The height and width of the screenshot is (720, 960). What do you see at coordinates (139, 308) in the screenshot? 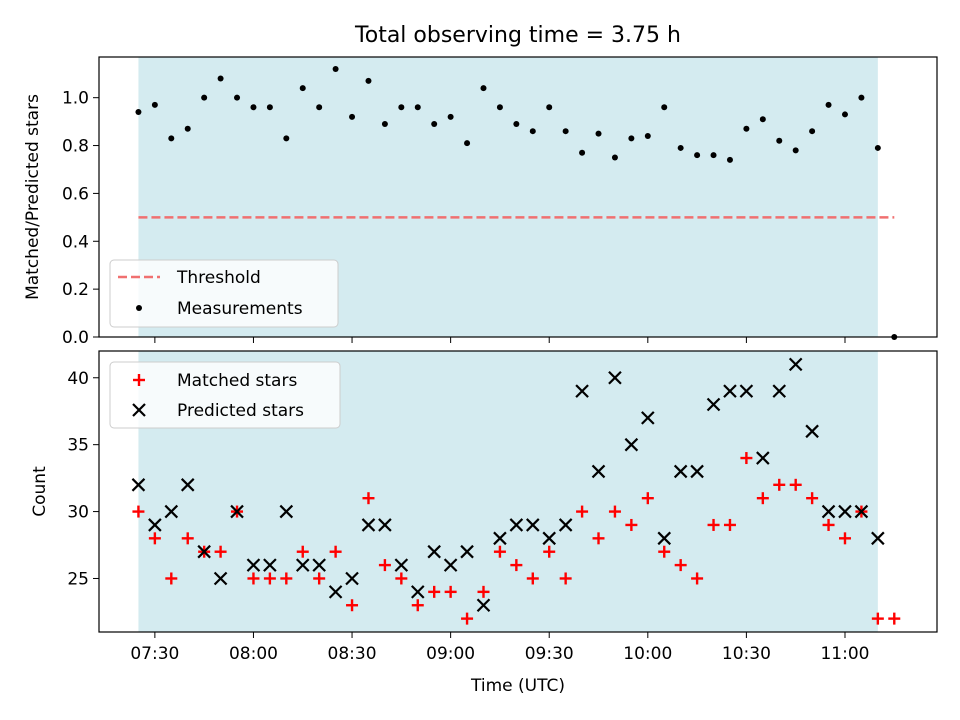
I see `legend-measurements-swatch` at bounding box center [139, 308].